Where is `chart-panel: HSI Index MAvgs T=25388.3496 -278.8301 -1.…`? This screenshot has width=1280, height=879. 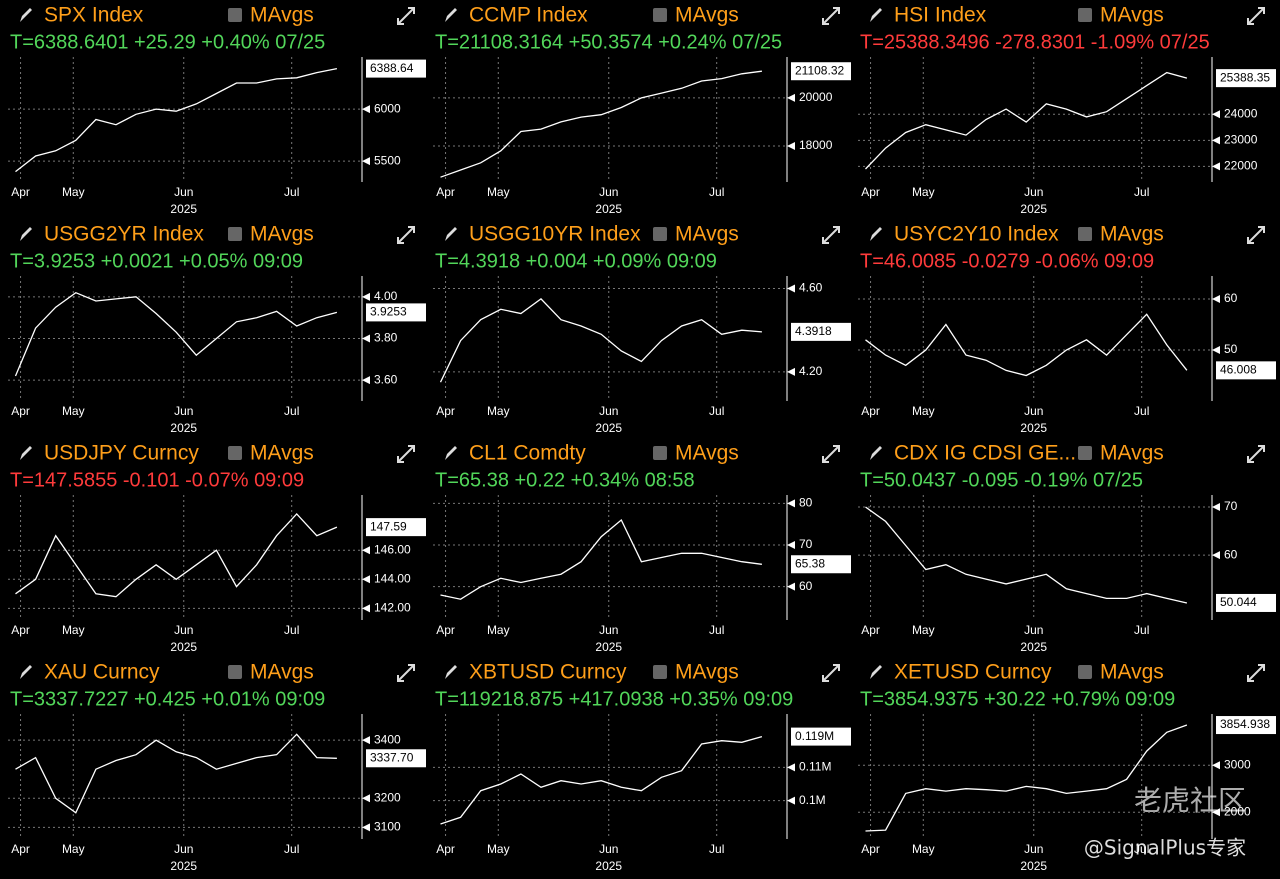
chart-panel: HSI Index MAvgs T=25388.3496 -278.8301 -1.… is located at coordinates (1067, 110).